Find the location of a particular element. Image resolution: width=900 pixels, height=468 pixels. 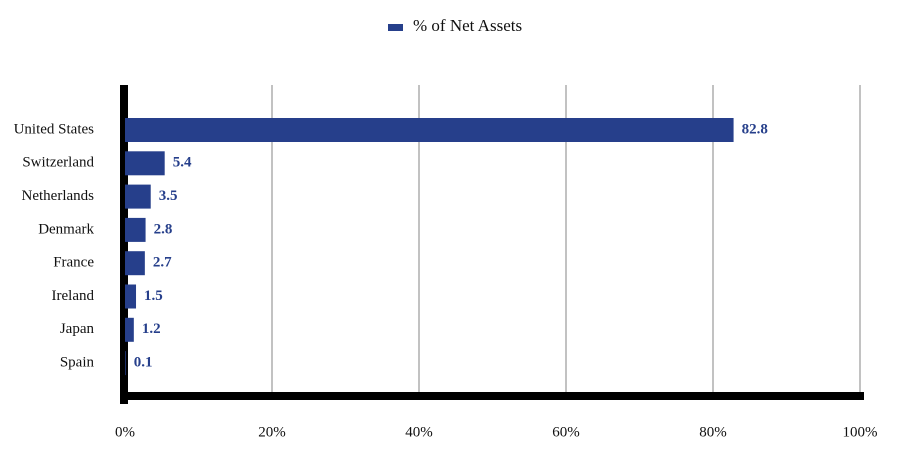

x-tick-label: 20% is located at coordinates (272, 432).